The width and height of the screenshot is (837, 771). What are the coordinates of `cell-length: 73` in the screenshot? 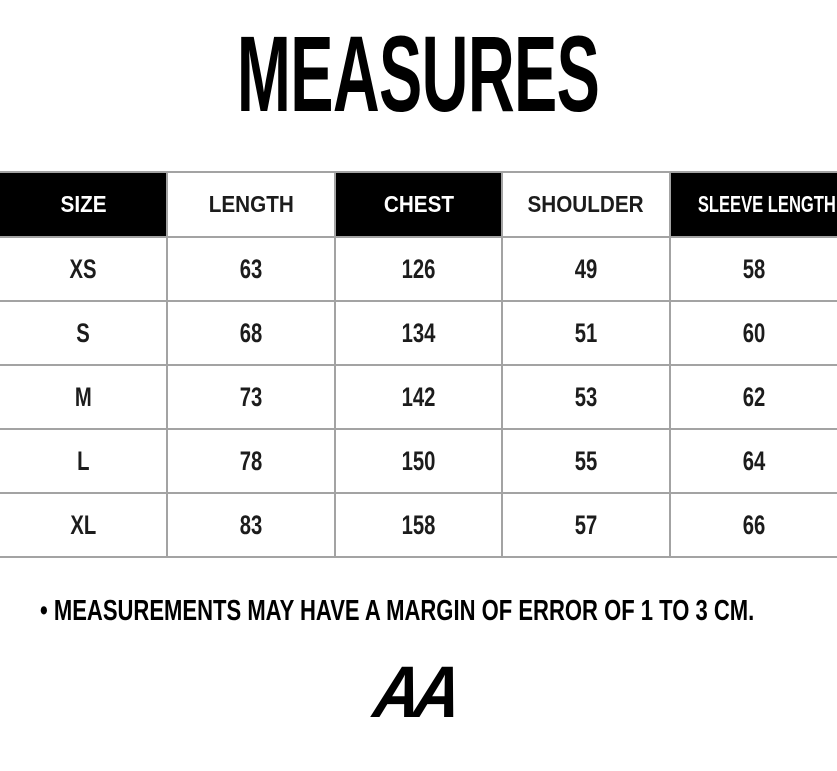 It's located at (251, 397).